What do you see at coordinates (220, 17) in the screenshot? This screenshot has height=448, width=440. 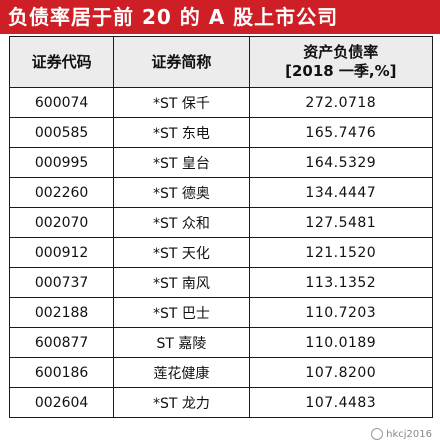 I see `page-title: 负债率居于前 20 的 A 股上市公司` at bounding box center [220, 17].